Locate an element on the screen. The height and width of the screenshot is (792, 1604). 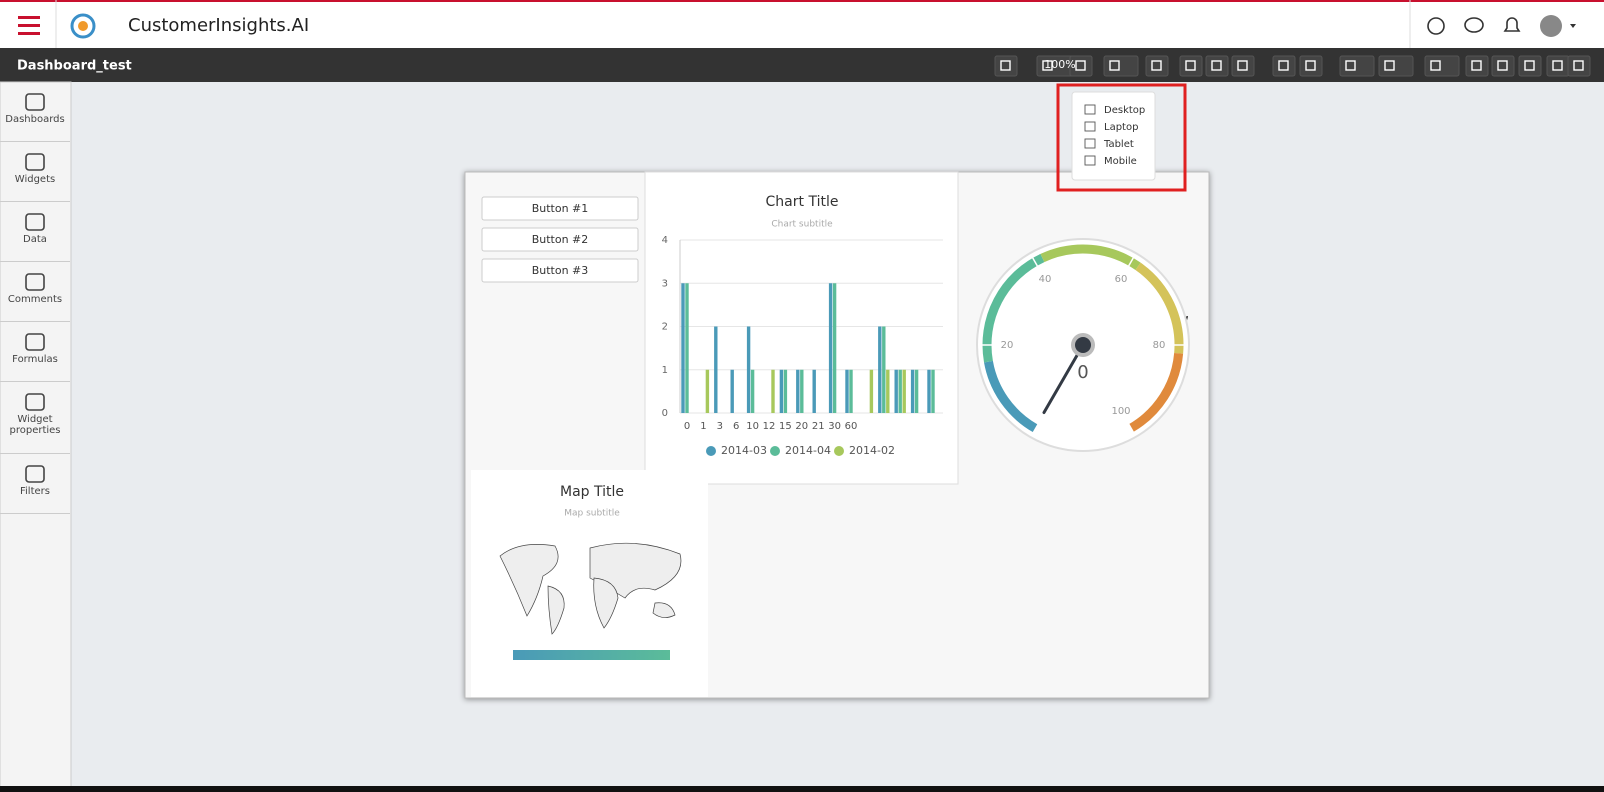
x-tick-label: 30 is located at coordinates (834, 426).